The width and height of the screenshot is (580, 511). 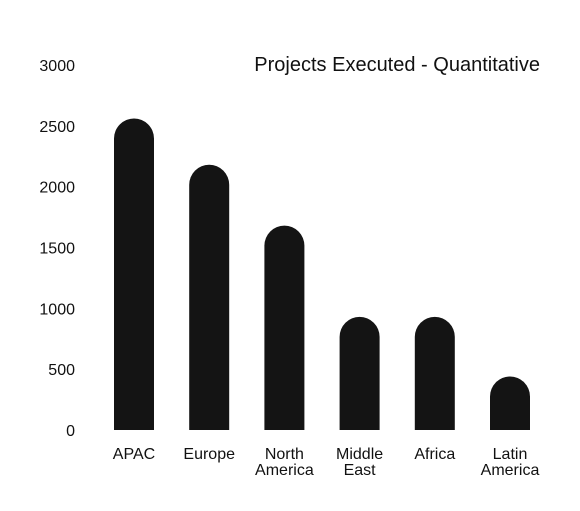 I want to click on y-tick-label: 3000, so click(x=57, y=66).